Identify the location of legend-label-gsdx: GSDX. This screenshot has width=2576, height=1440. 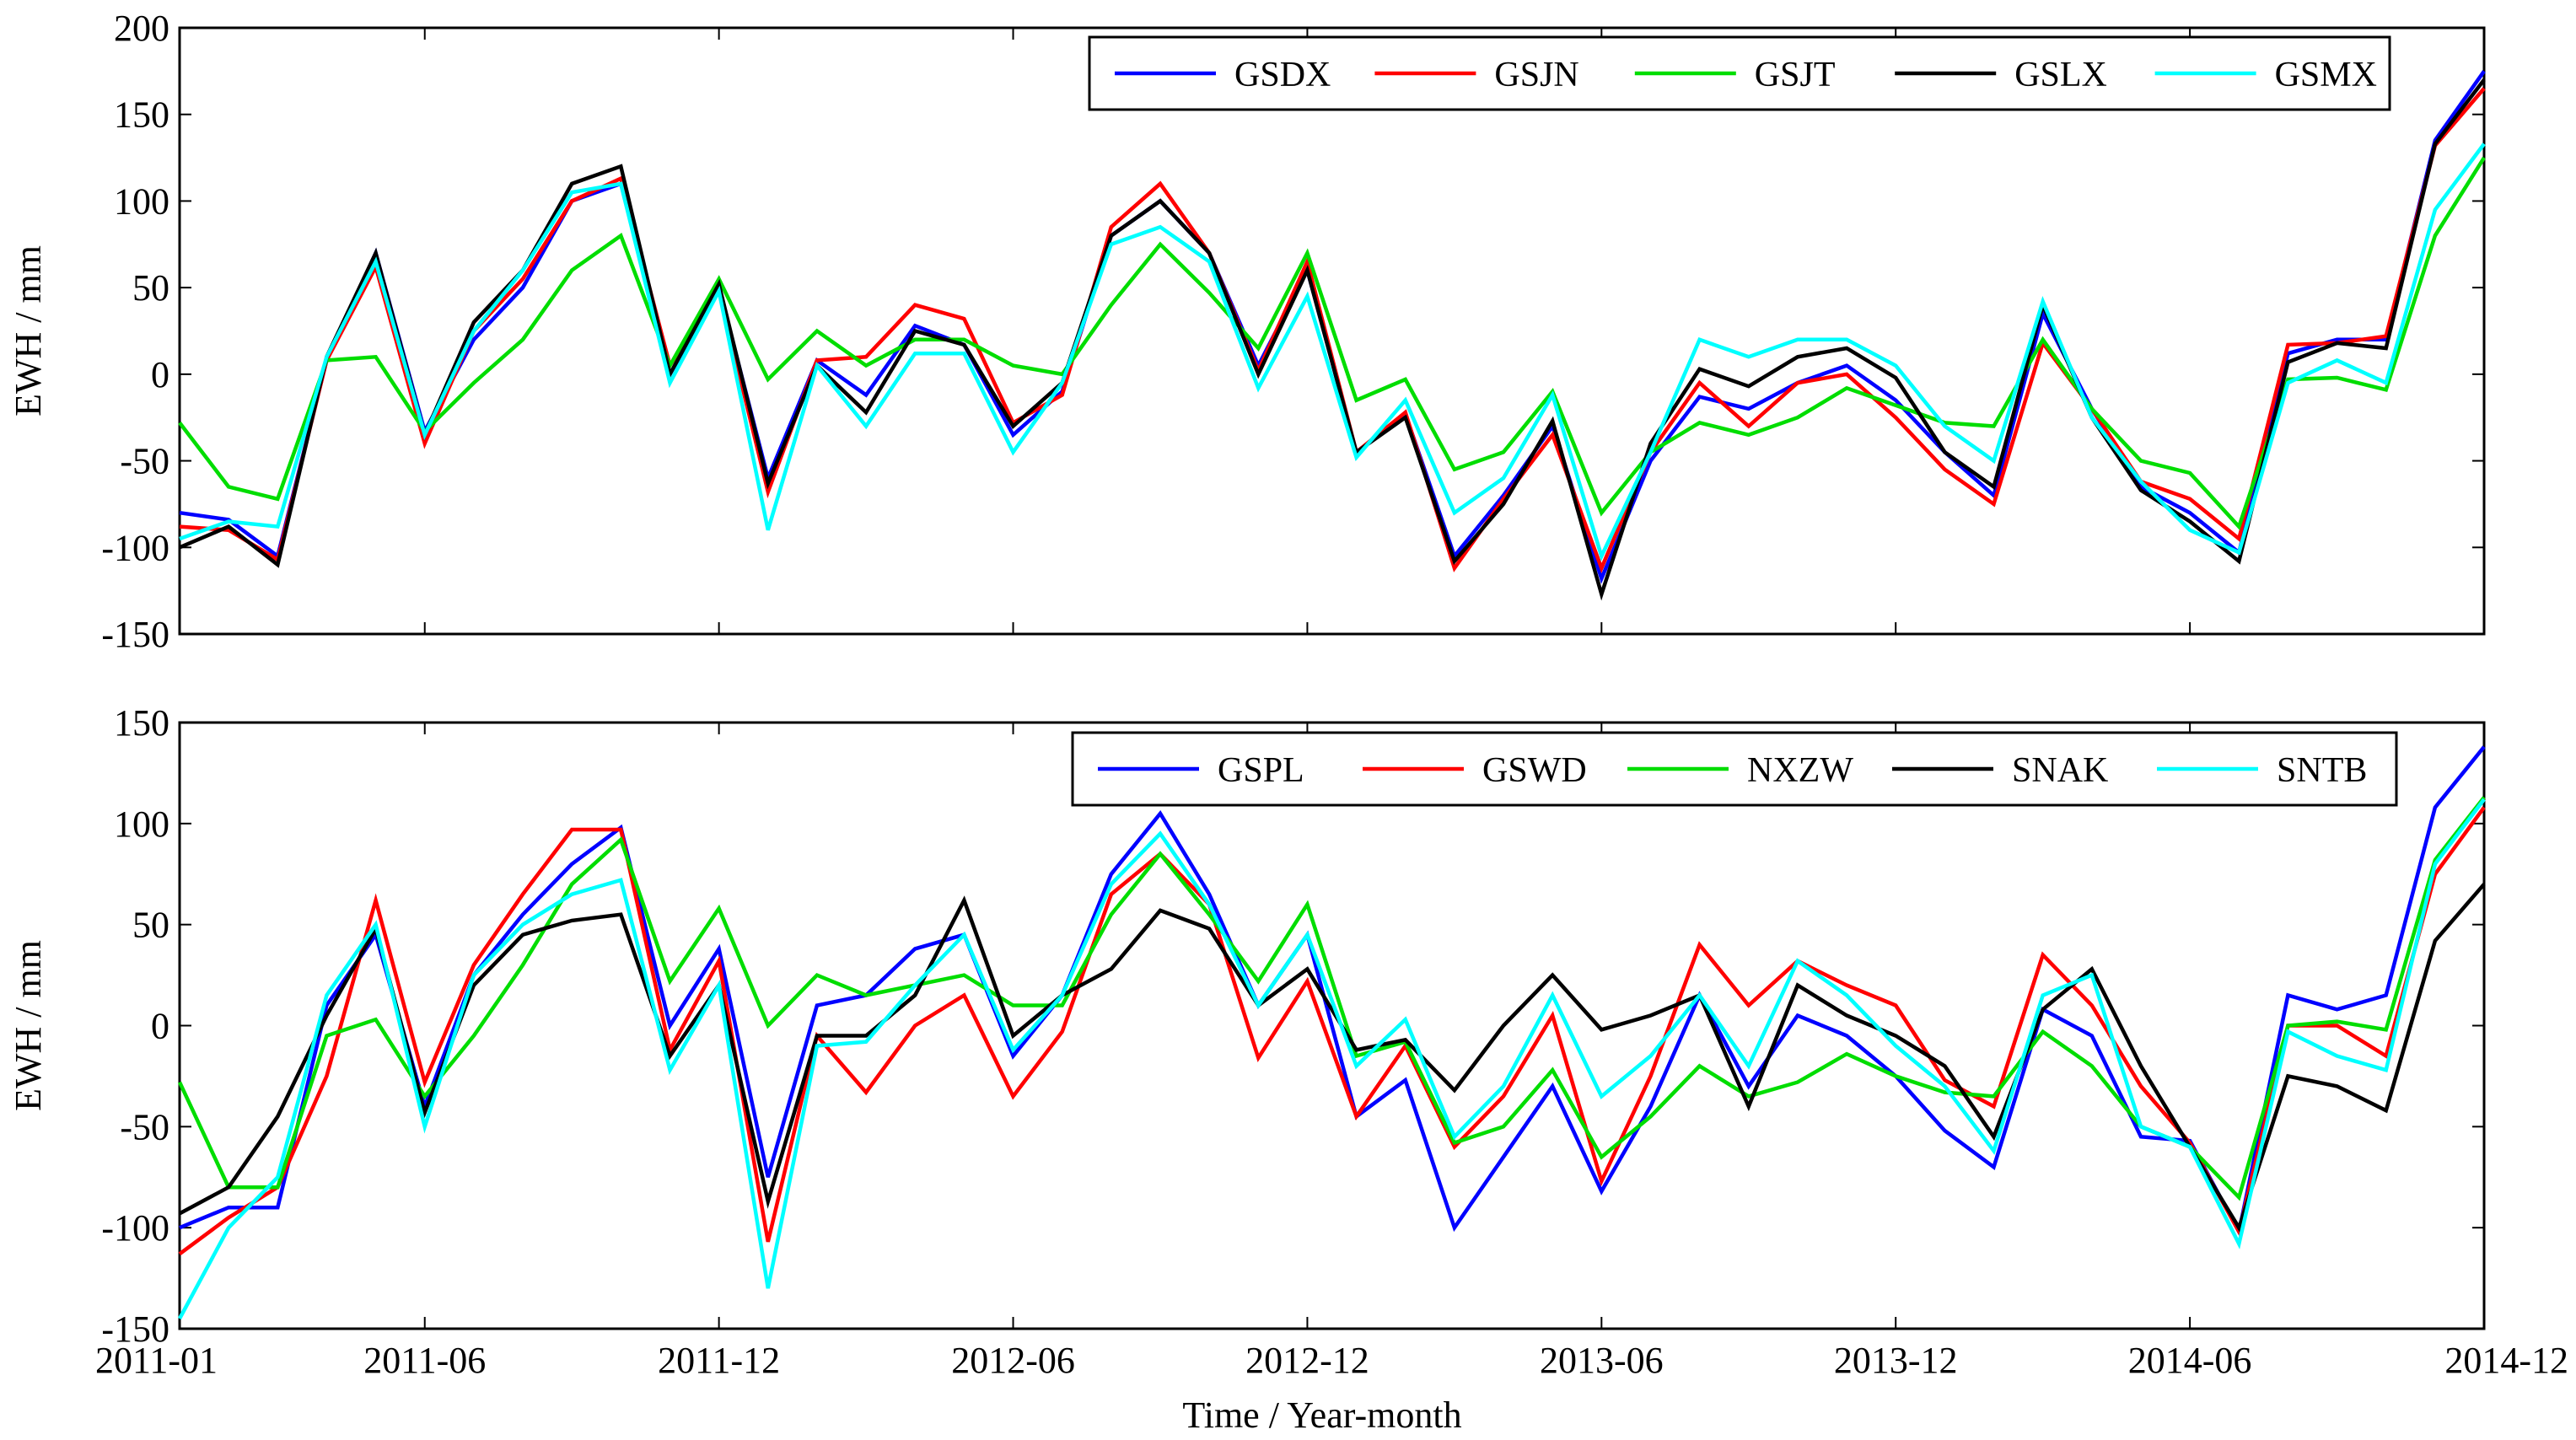
(1283, 75).